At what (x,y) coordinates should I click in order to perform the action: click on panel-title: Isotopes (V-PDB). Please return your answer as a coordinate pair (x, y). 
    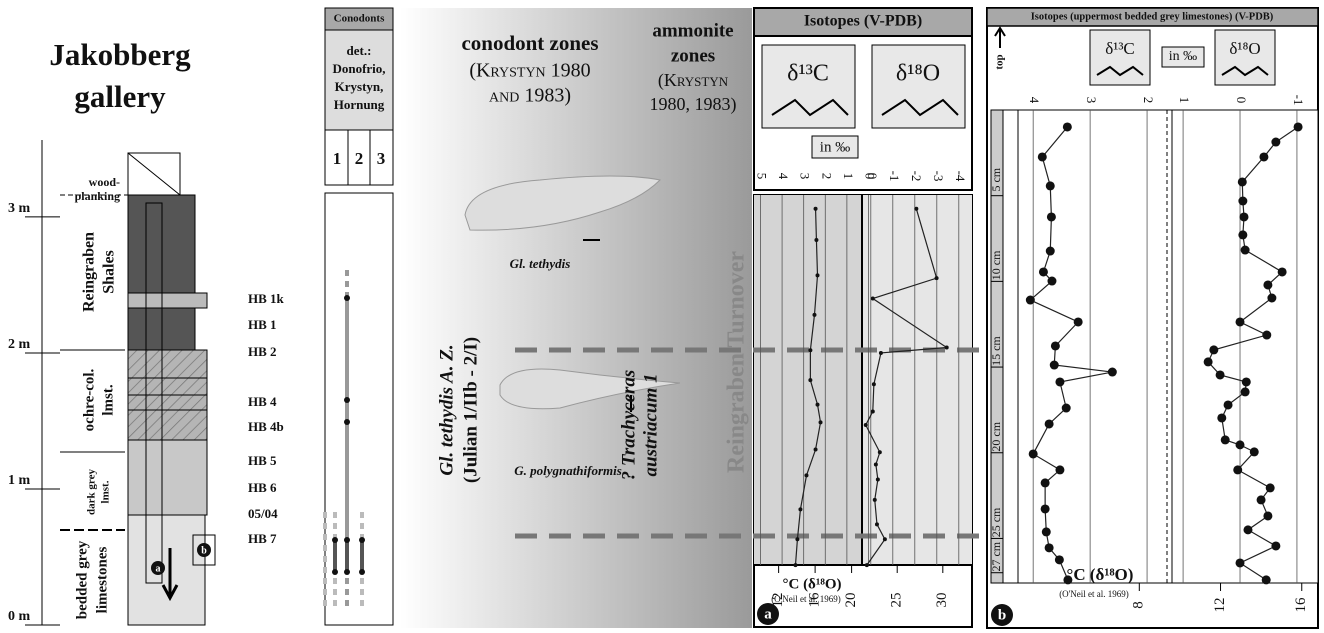
    Looking at the image, I should click on (863, 21).